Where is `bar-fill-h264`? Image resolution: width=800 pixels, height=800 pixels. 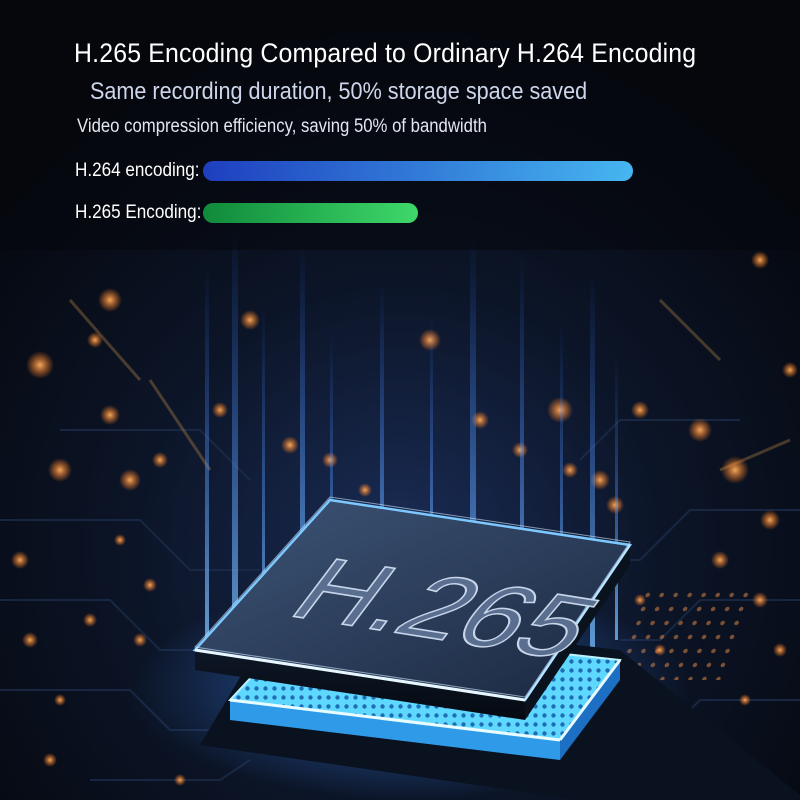
bar-fill-h264 is located at coordinates (418, 171).